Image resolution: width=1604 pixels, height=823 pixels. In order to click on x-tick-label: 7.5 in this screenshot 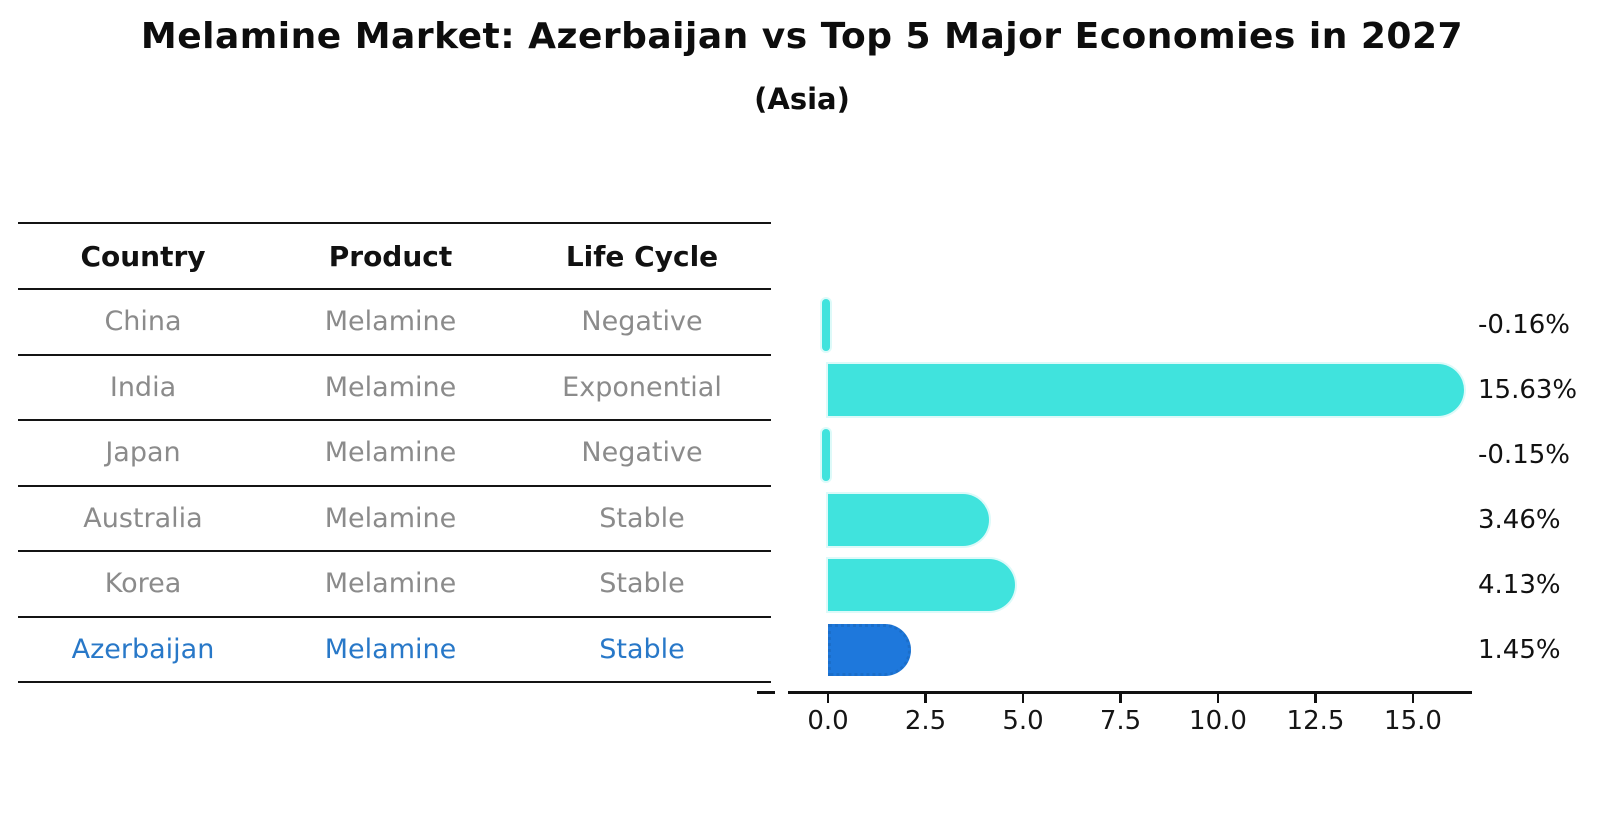, I will do `click(1120, 721)`.